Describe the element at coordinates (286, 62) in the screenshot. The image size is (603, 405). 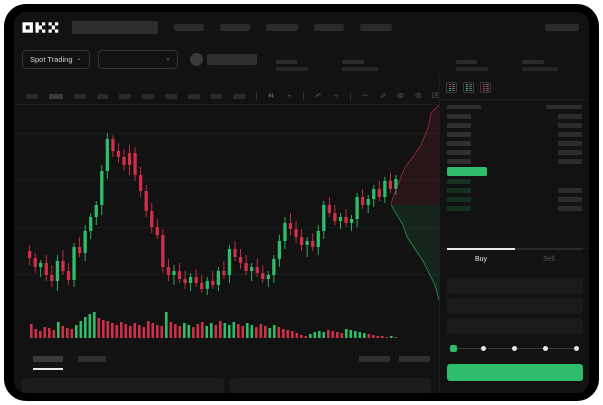
I see `stat-label` at that location.